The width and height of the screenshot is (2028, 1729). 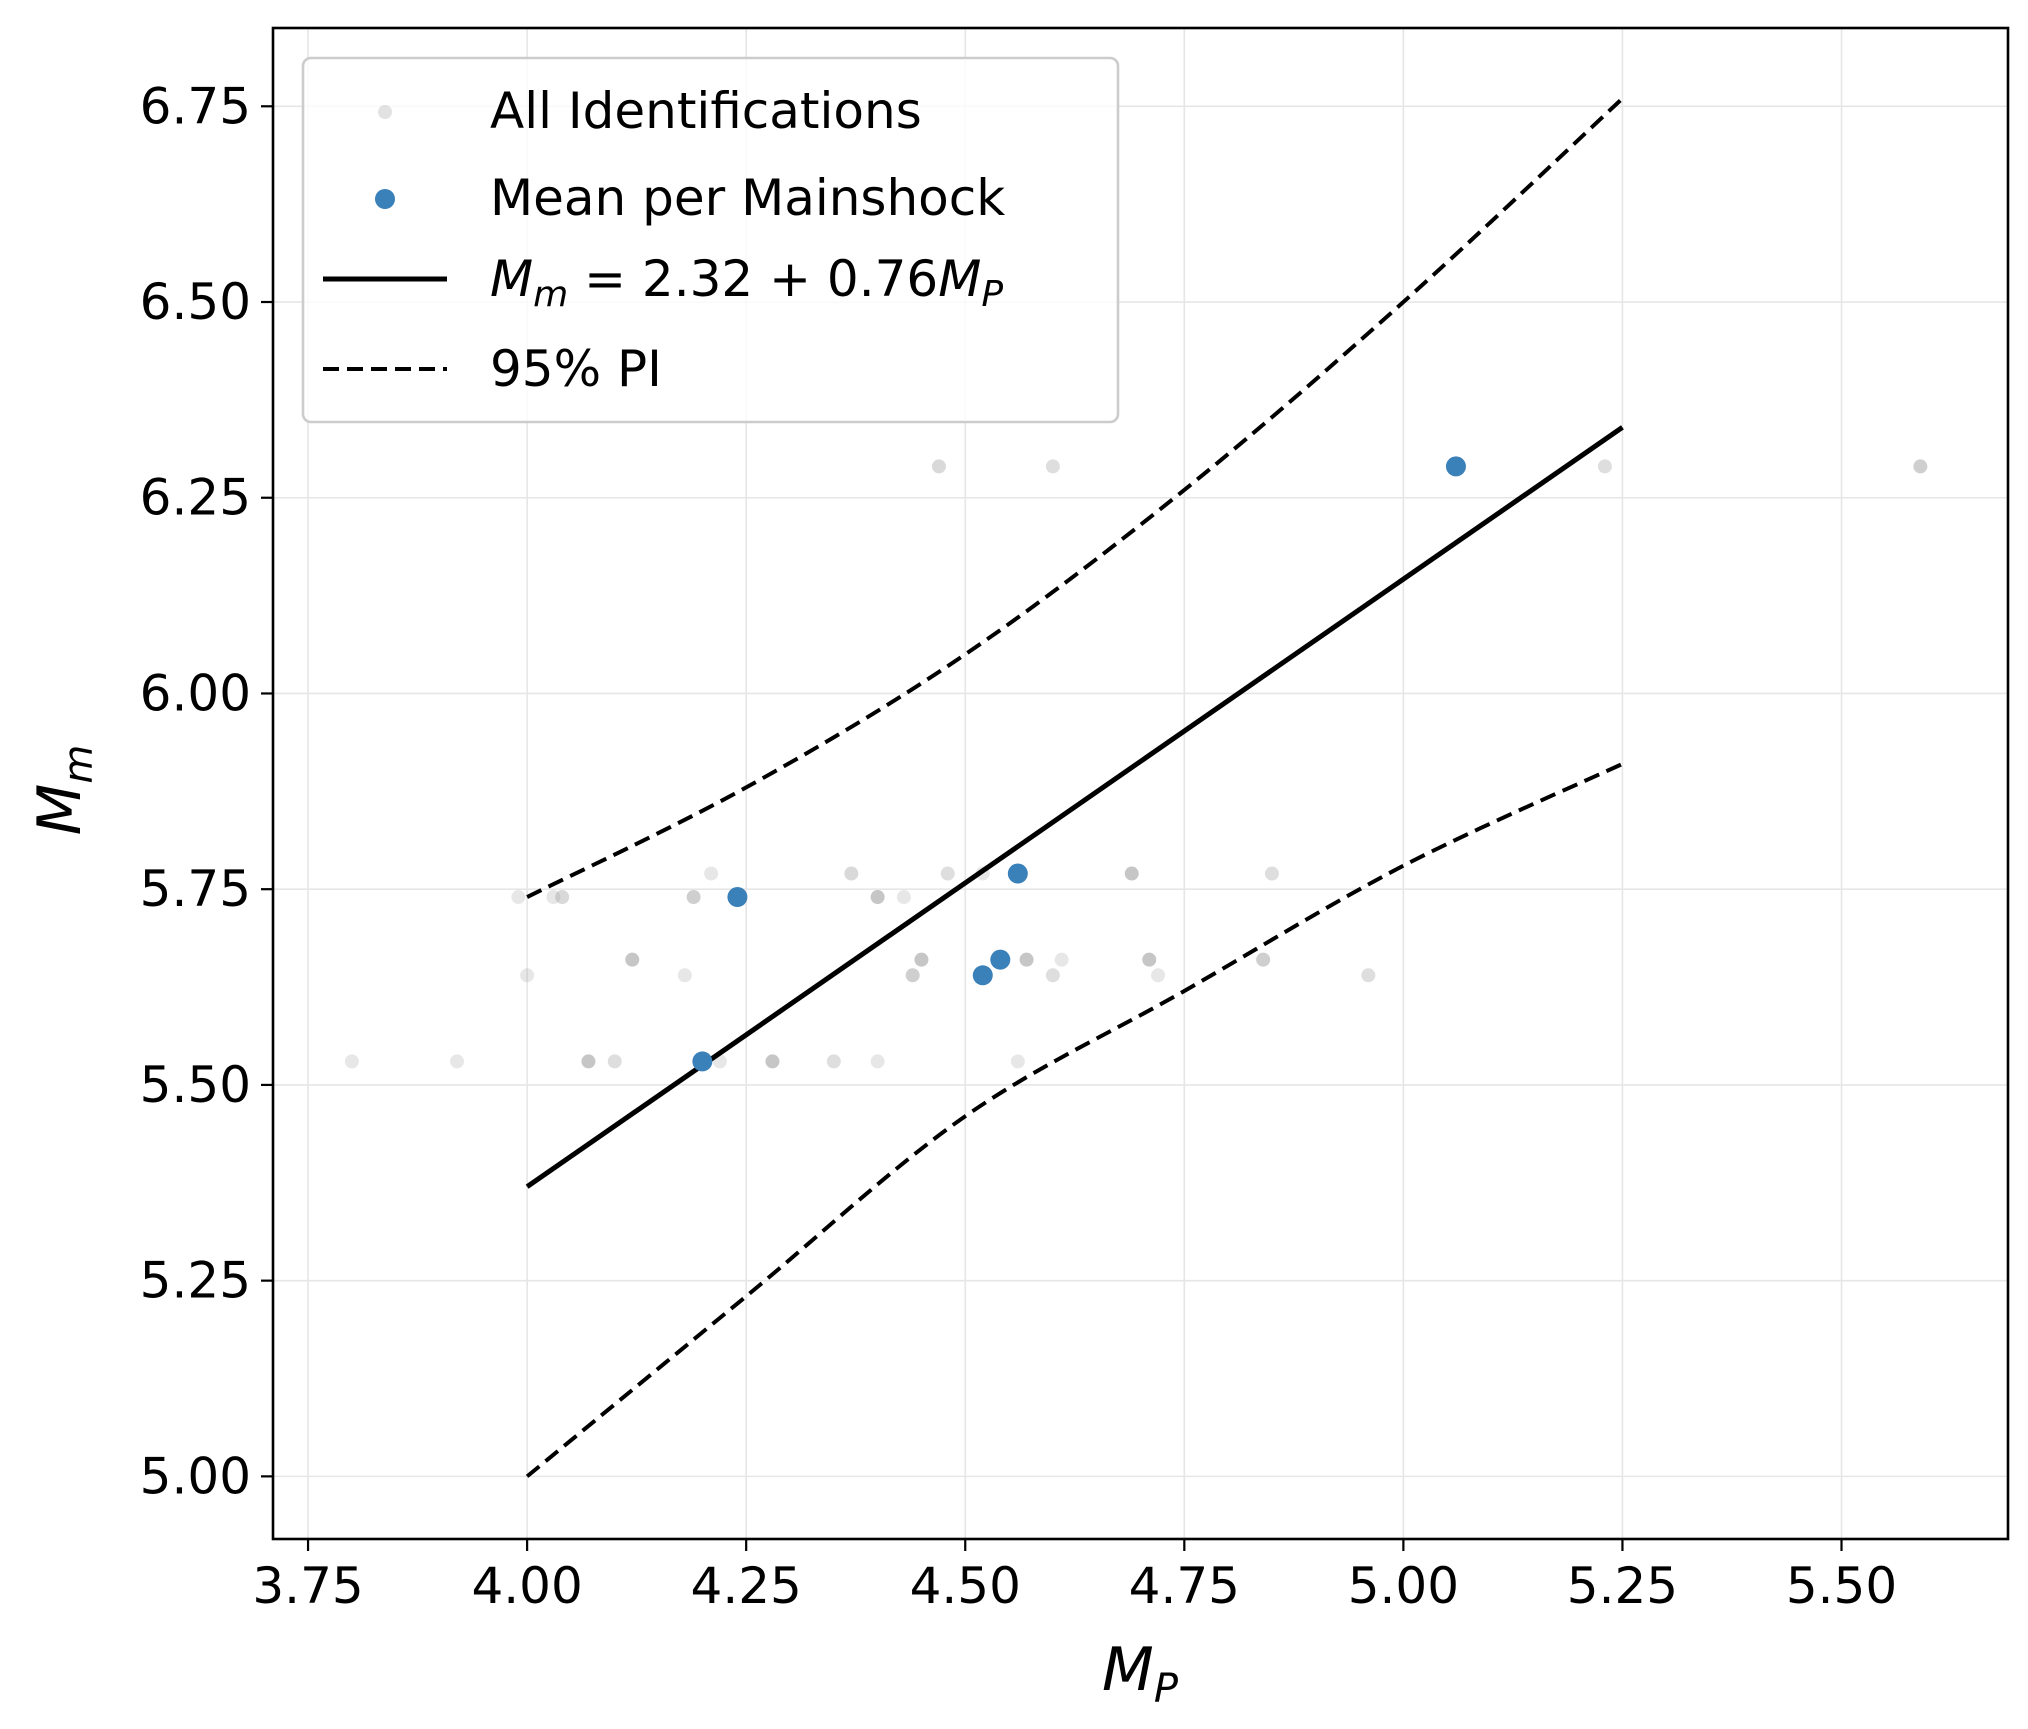 I want to click on x-axis-title: MP, so click(x=1140, y=1673).